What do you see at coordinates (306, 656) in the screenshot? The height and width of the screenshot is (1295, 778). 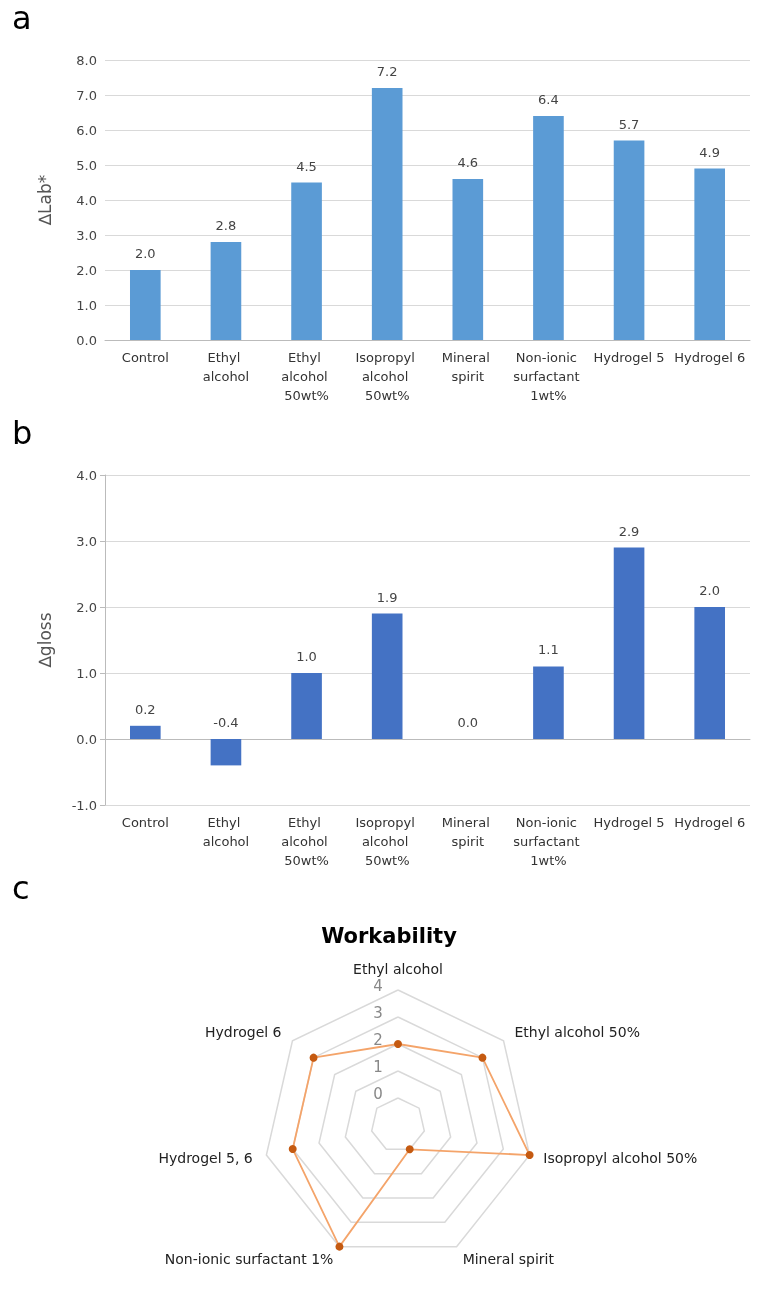 I see `data-label: 1.0` at bounding box center [306, 656].